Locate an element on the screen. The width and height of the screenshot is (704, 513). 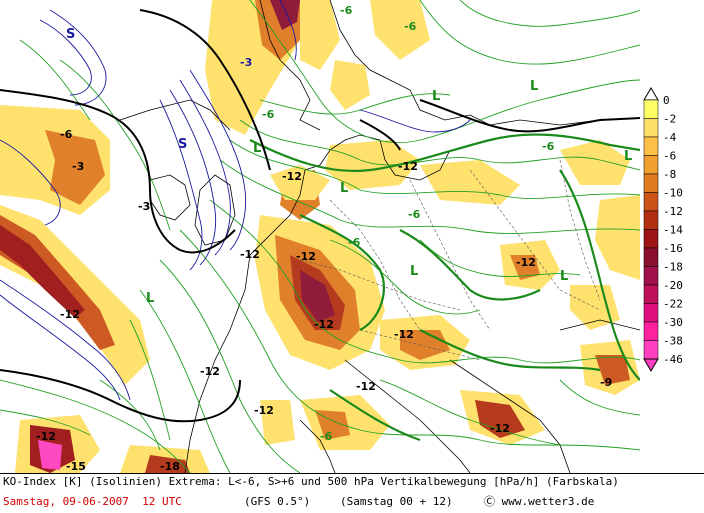
colorbar-tick-label: -16 is located at coordinates (673, 248).